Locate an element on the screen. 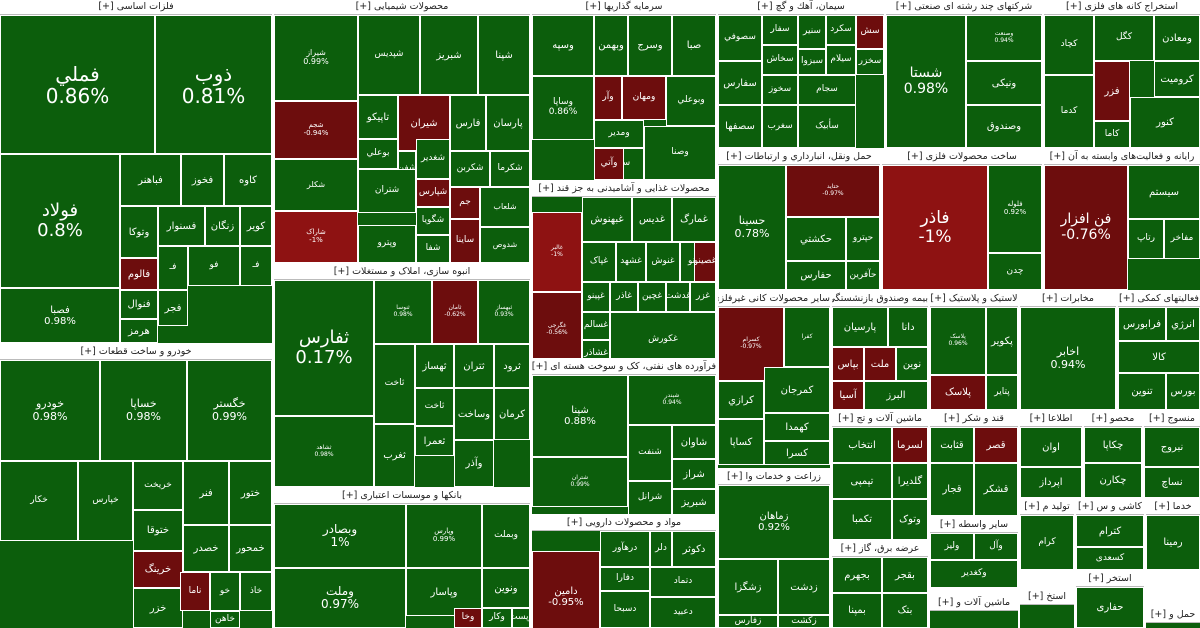  stock-tile: حسینا 0.78% is located at coordinates (752, 227).